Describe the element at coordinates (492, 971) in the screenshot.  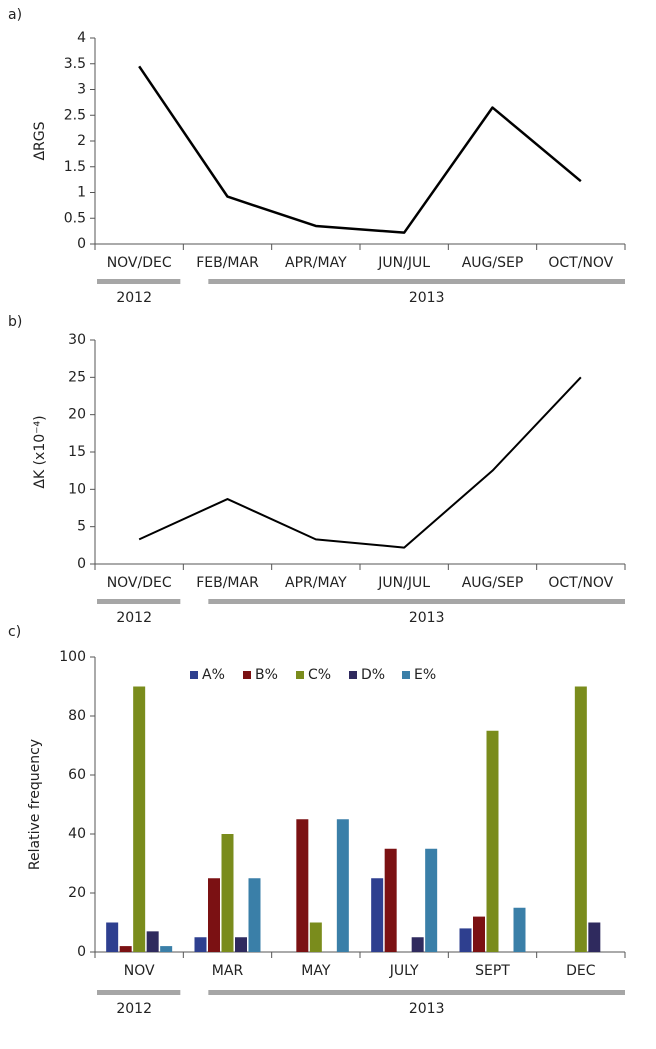
I see `x-tick-label: SEPT` at that location.